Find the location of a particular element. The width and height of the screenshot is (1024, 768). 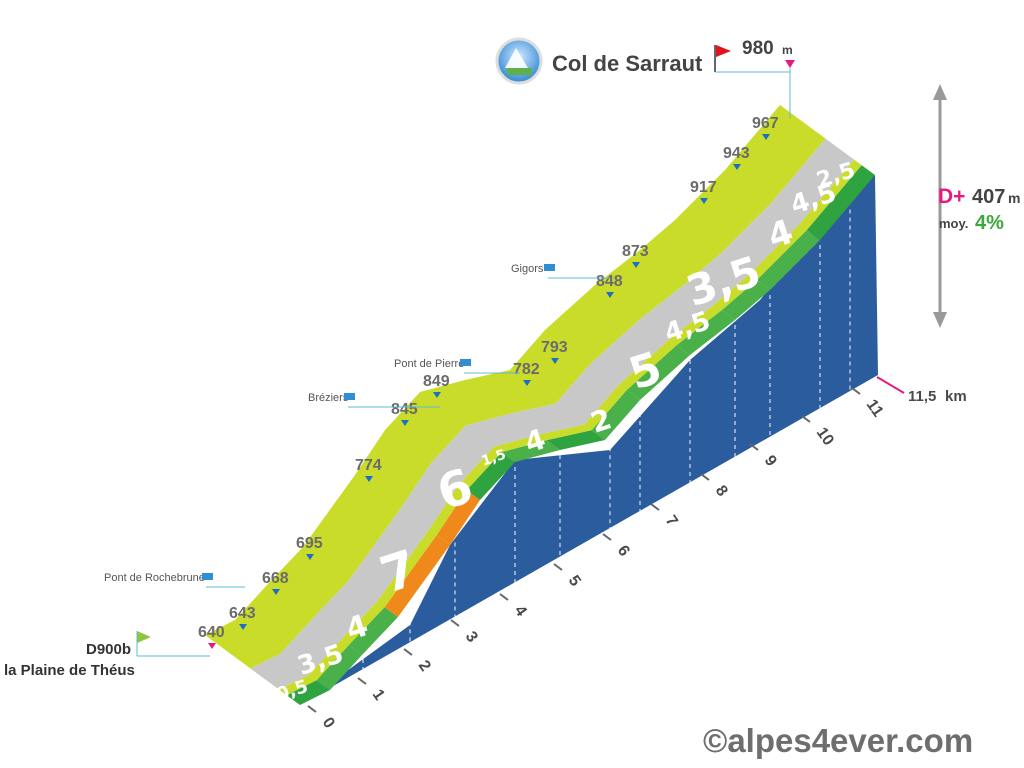

altitude-marker: 782 is located at coordinates (526, 369).